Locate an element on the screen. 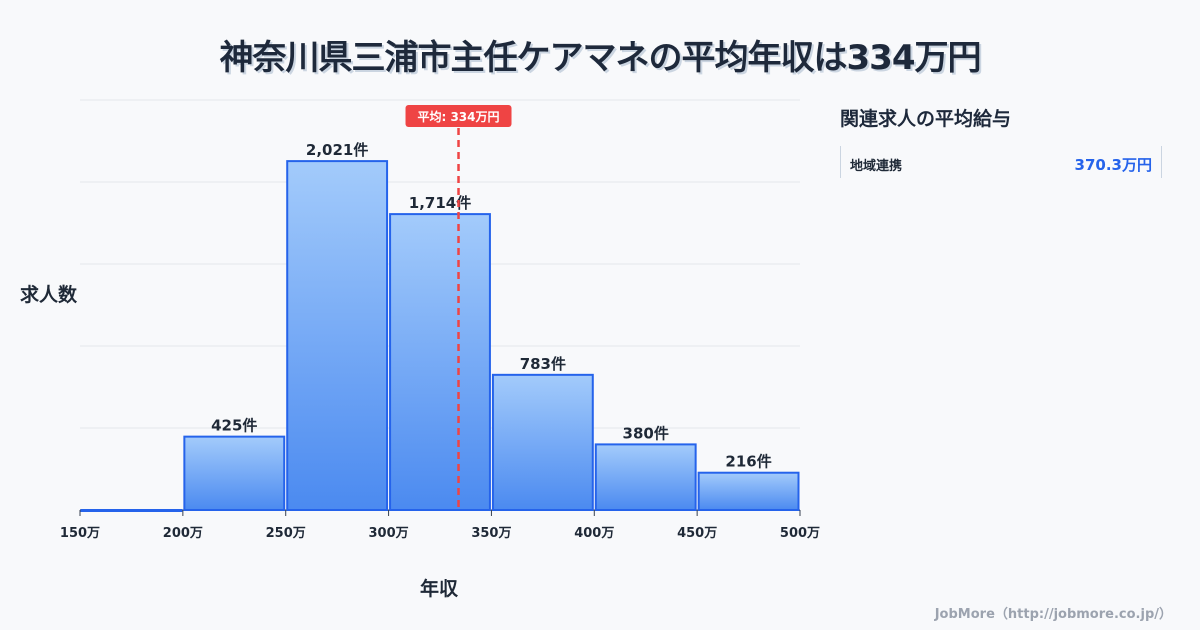  y-axis-label: 求人数 is located at coordinates (49, 295).